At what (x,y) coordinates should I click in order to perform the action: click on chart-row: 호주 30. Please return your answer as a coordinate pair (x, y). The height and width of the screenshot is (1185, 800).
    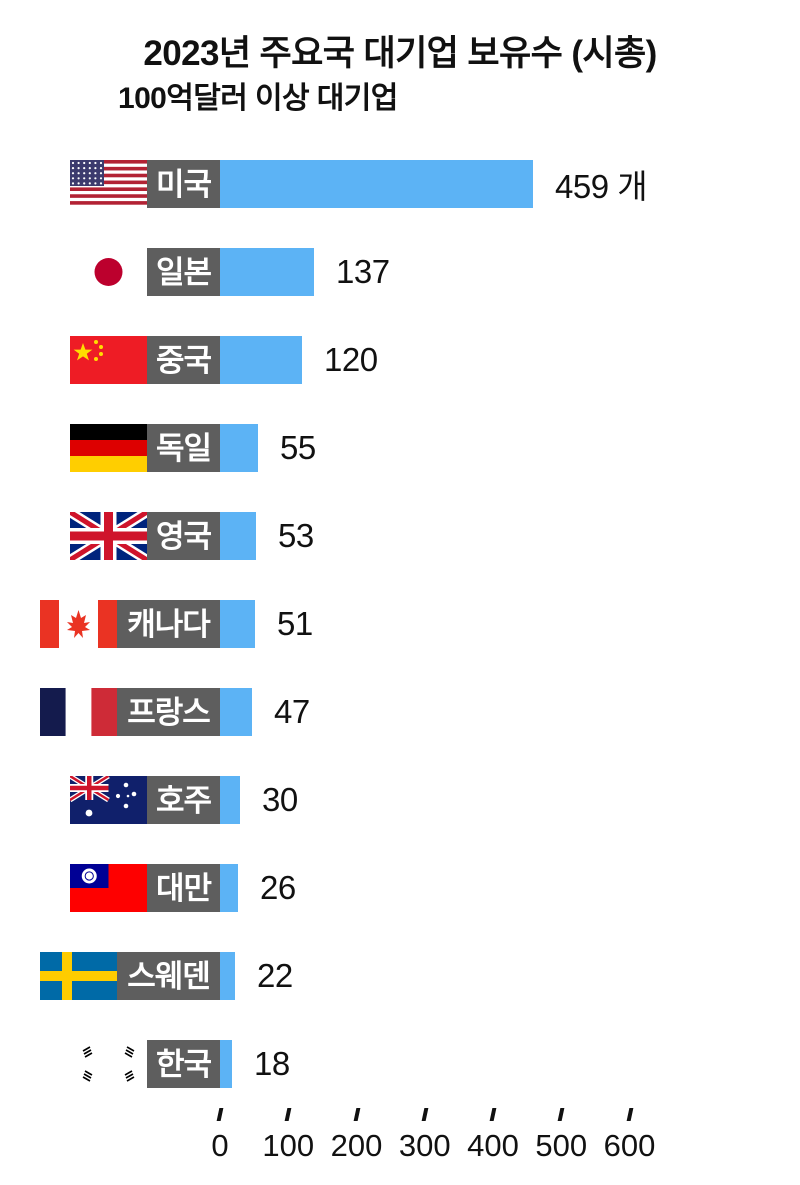
    Looking at the image, I should click on (400, 820).